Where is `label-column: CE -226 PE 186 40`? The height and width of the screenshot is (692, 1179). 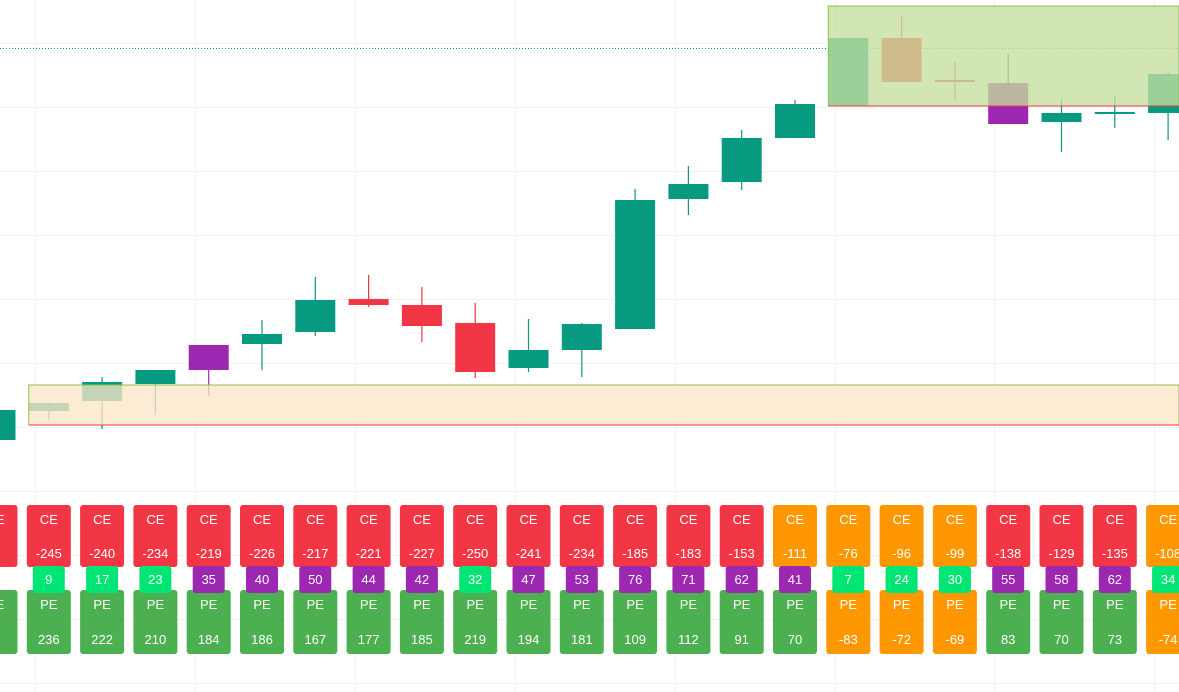 label-column: CE -226 PE 186 40 is located at coordinates (262, 579).